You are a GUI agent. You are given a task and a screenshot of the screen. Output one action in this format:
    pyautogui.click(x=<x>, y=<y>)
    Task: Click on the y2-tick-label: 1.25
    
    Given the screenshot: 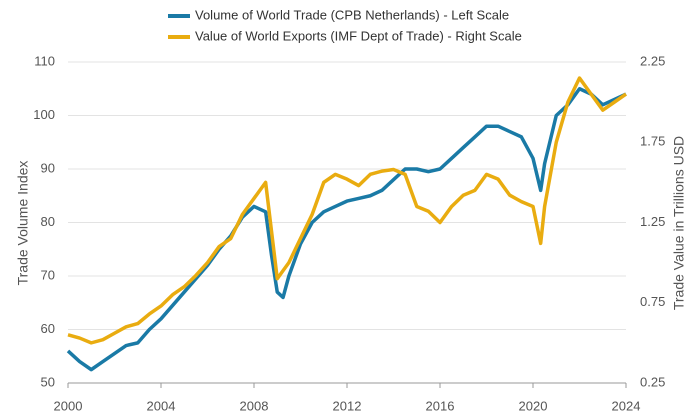 What is the action you would take?
    pyautogui.click(x=652, y=221)
    